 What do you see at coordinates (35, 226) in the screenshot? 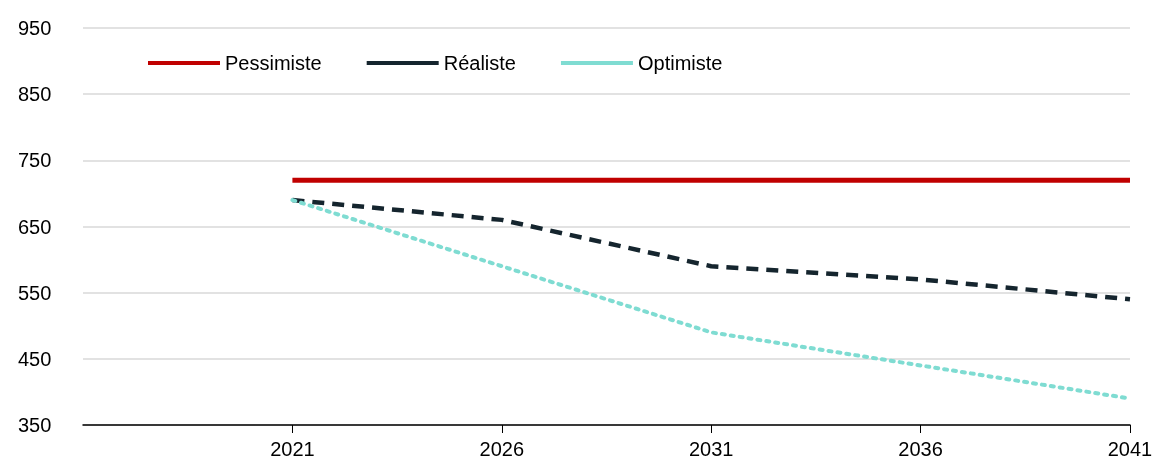
I see `y-tick-label: 650` at bounding box center [35, 226].